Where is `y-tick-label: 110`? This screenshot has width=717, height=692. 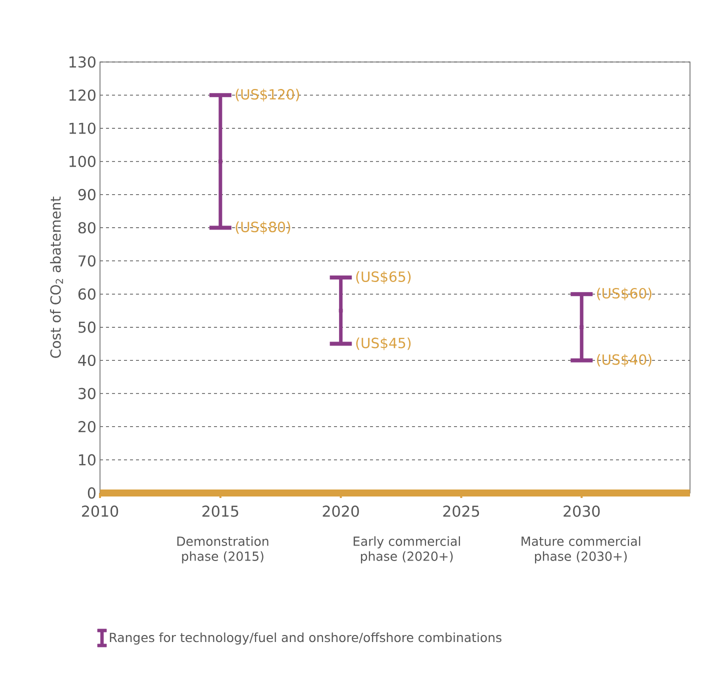 y-tick-label: 110 is located at coordinates (82, 128).